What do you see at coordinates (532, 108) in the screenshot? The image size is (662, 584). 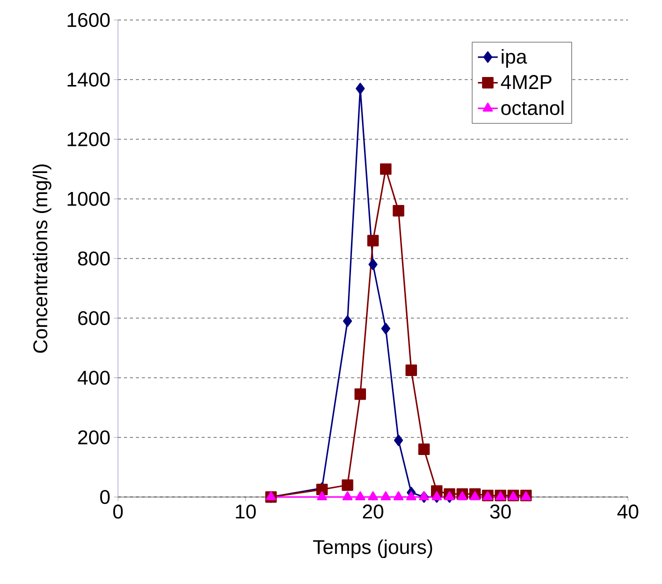 I see `legend-label: octanol` at bounding box center [532, 108].